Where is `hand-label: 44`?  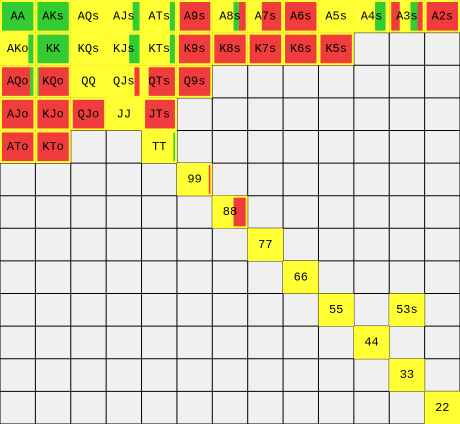 hand-label: 44 is located at coordinates (371, 343).